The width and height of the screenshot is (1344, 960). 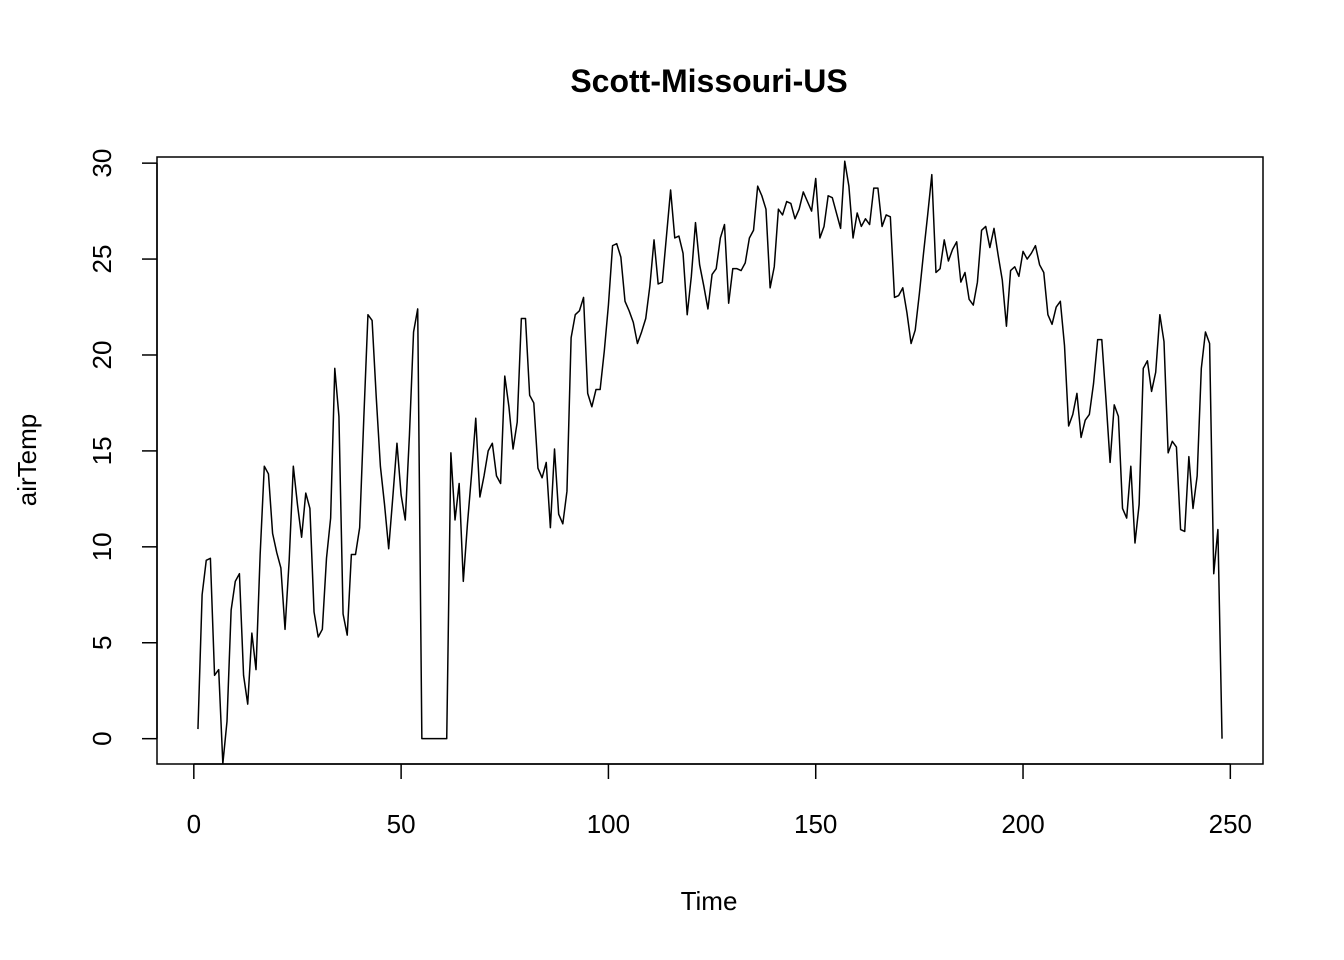 What do you see at coordinates (102, 355) in the screenshot?
I see `y-tick-label: 20` at bounding box center [102, 355].